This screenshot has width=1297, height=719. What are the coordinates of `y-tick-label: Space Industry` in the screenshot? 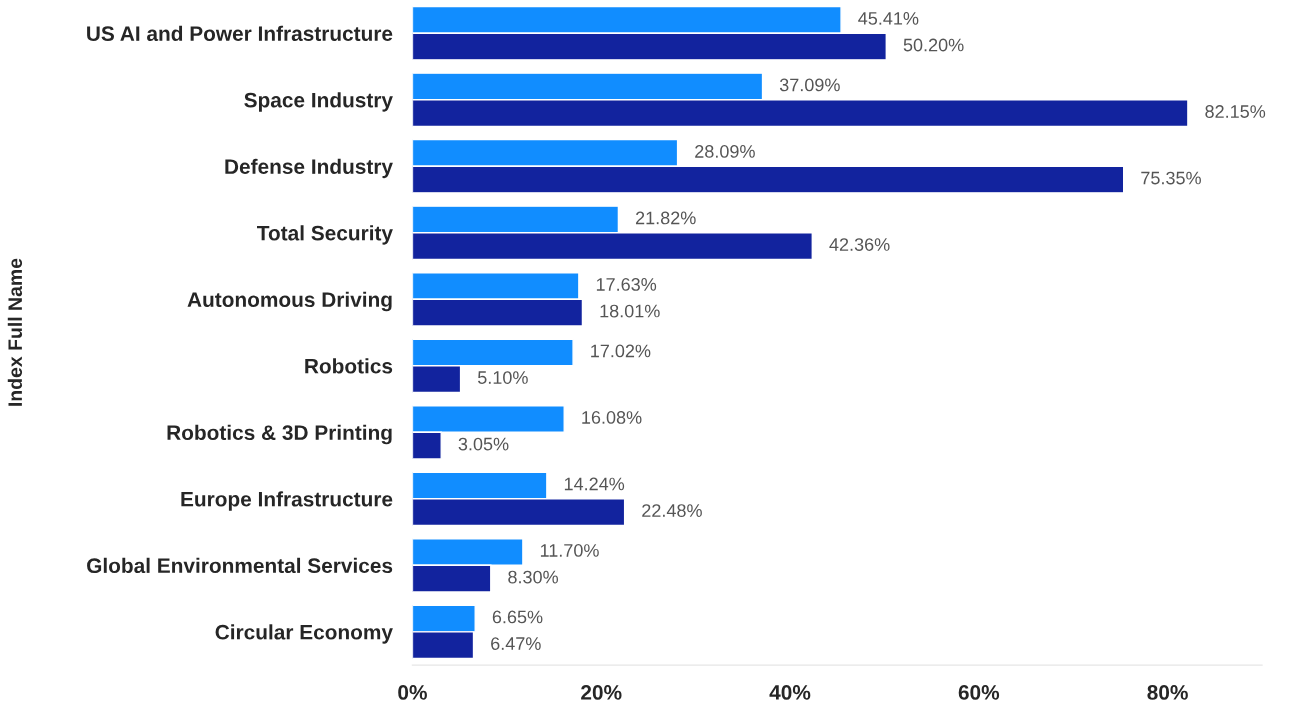 It's located at (318, 102).